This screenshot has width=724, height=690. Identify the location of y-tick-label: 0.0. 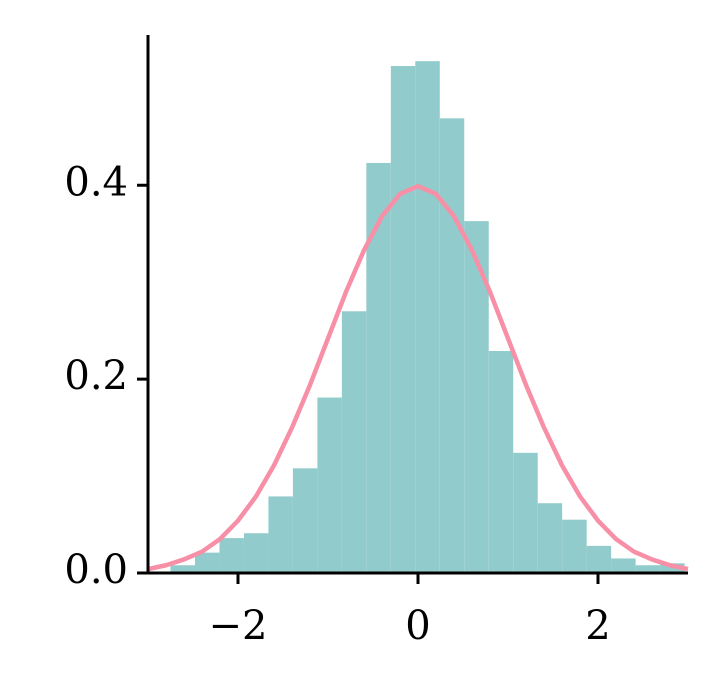
(96, 570).